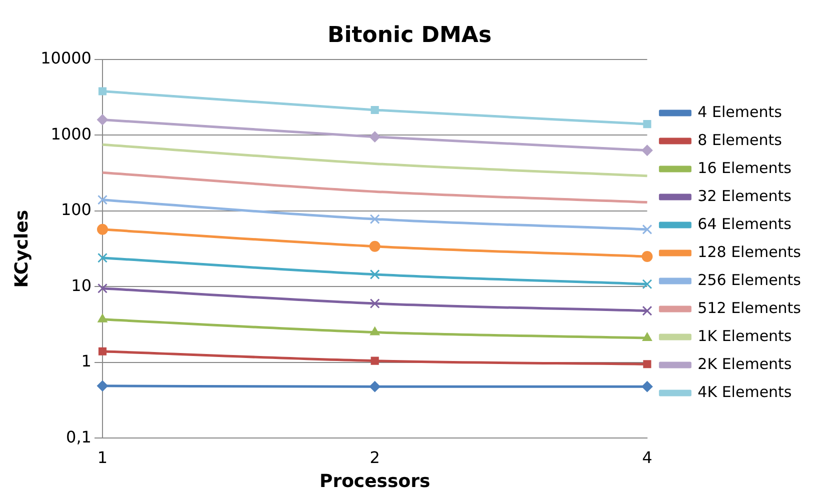 The image size is (829, 501). Describe the element at coordinates (750, 307) in the screenshot. I see `legend-label: 512 Elements` at that location.